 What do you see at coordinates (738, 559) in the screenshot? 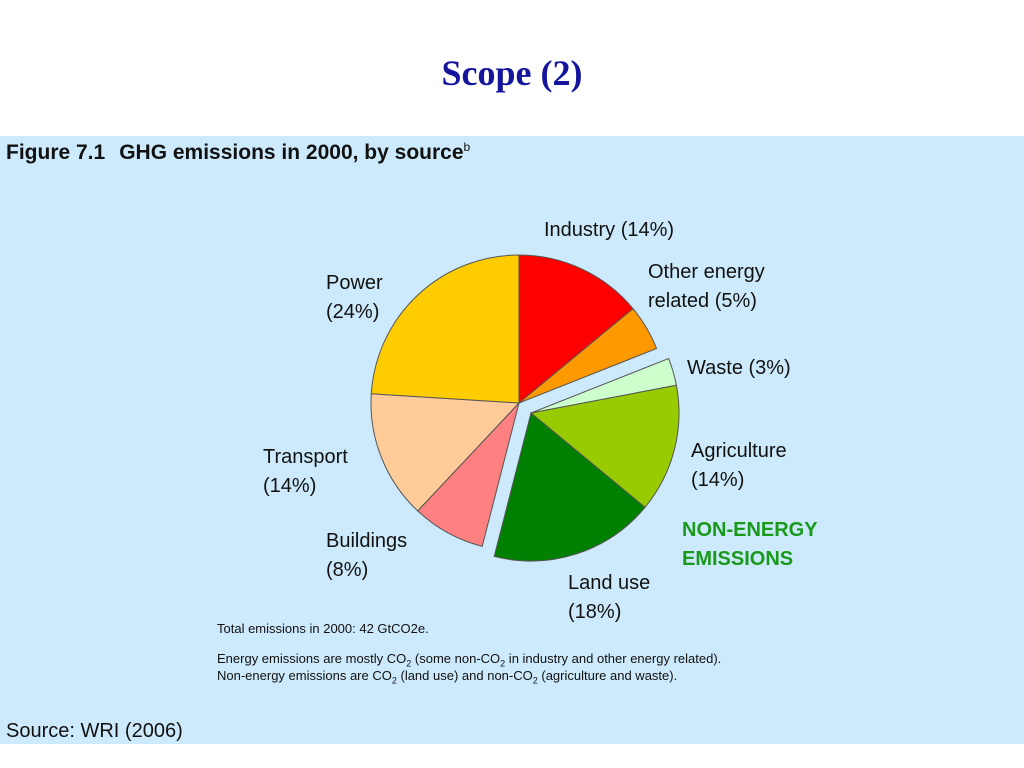
I see `group-label-line-2: EMISSIONS` at bounding box center [738, 559].